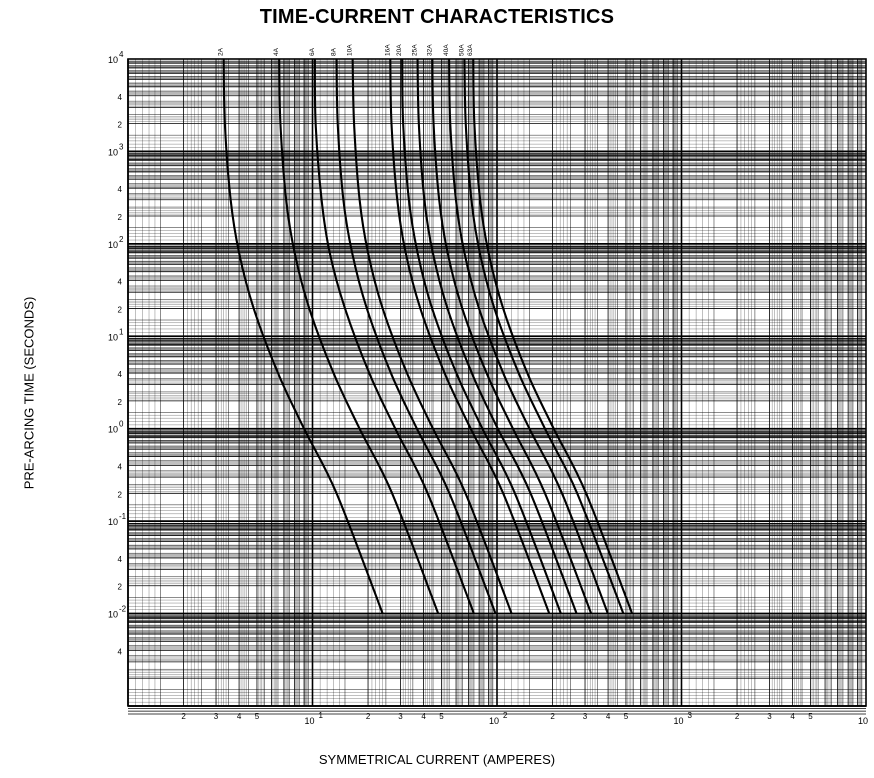  Describe the element at coordinates (690, 715) in the screenshot. I see `x-tick-exponent: 3` at that location.